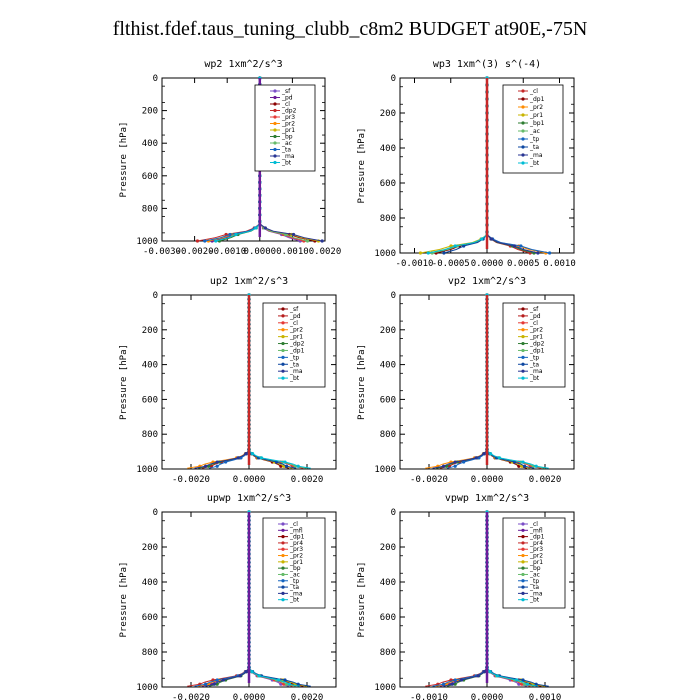 This screenshot has width=700, height=700. I want to click on x-tick-label: -0.0005, so click(451, 264).